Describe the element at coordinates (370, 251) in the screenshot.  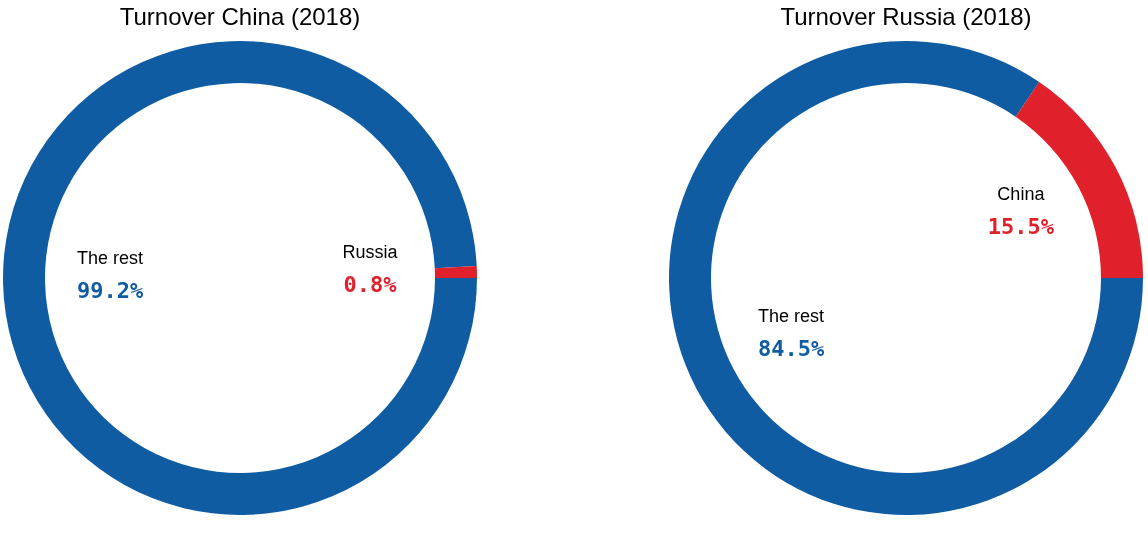
I see `slice-label: Russia` at that location.